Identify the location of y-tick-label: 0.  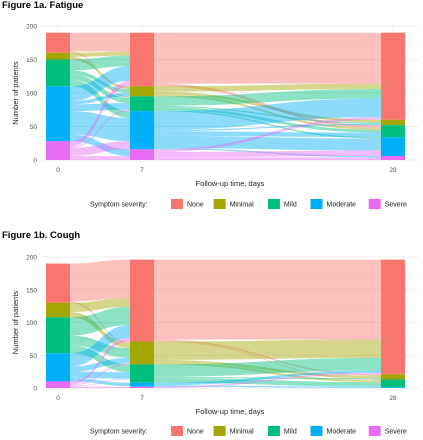
(35, 389).